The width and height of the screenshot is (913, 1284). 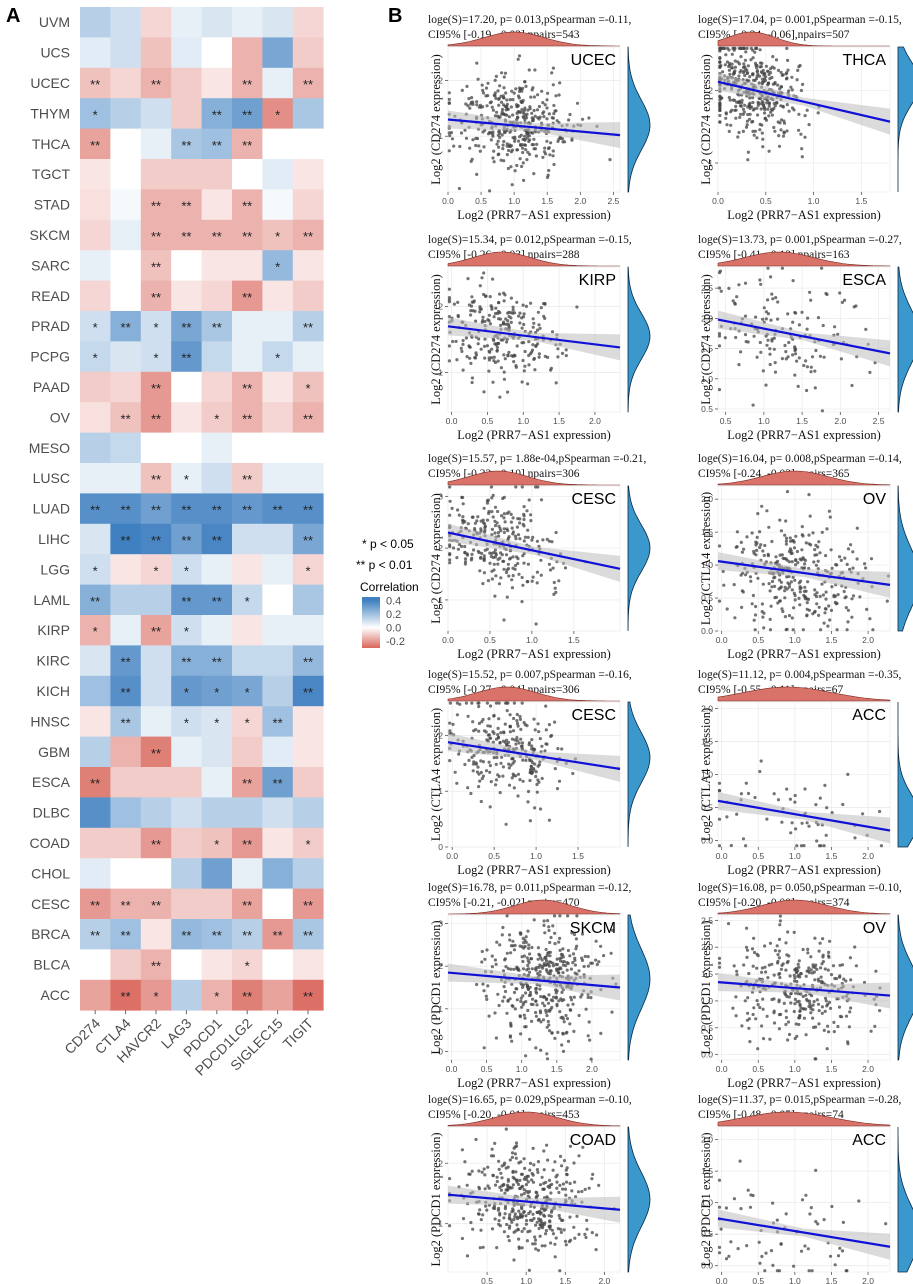 I want to click on row-label: COAD, so click(x=50, y=843).